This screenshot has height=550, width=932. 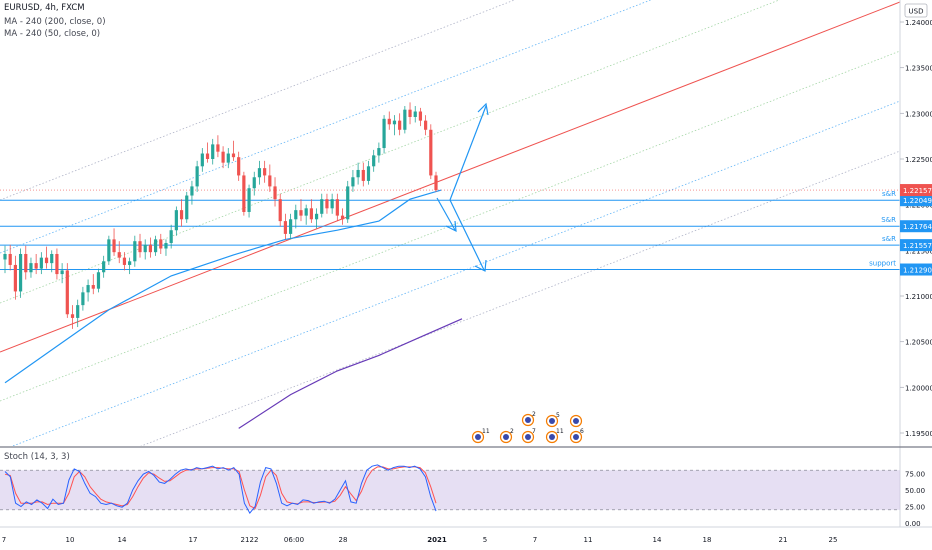 What do you see at coordinates (37, 457) in the screenshot?
I see `stoch-legend: Stoch (14, 3, 3)` at bounding box center [37, 457].